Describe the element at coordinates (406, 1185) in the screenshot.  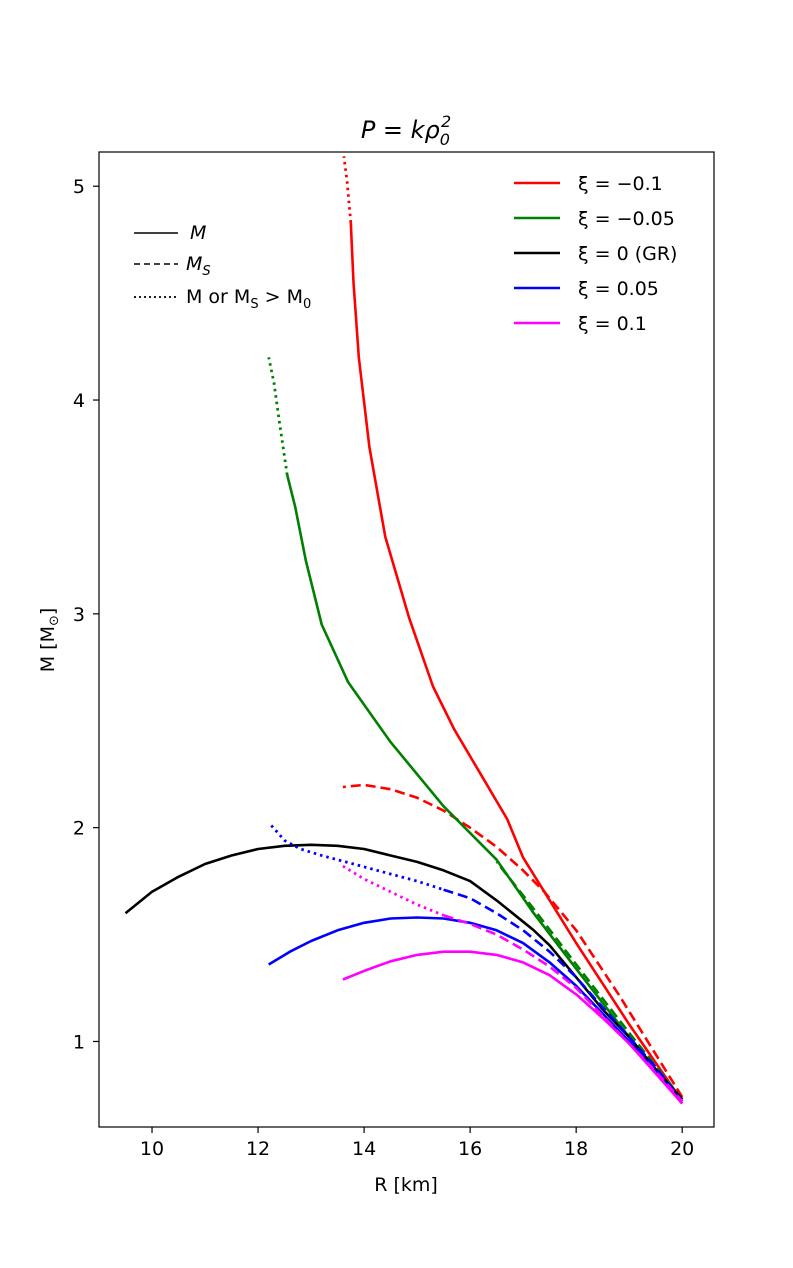
I see `x-axis-label: R [km]` at that location.